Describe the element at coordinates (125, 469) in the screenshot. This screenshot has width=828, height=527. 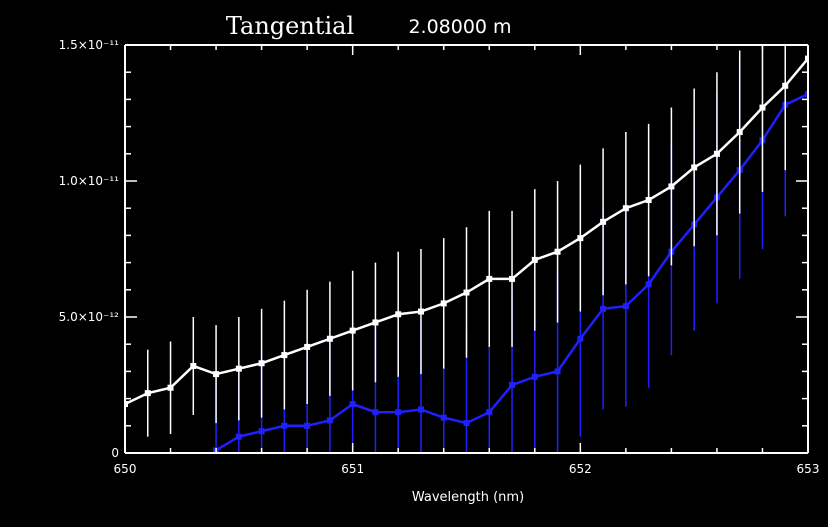
I see `x-tick-label: 650` at that location.